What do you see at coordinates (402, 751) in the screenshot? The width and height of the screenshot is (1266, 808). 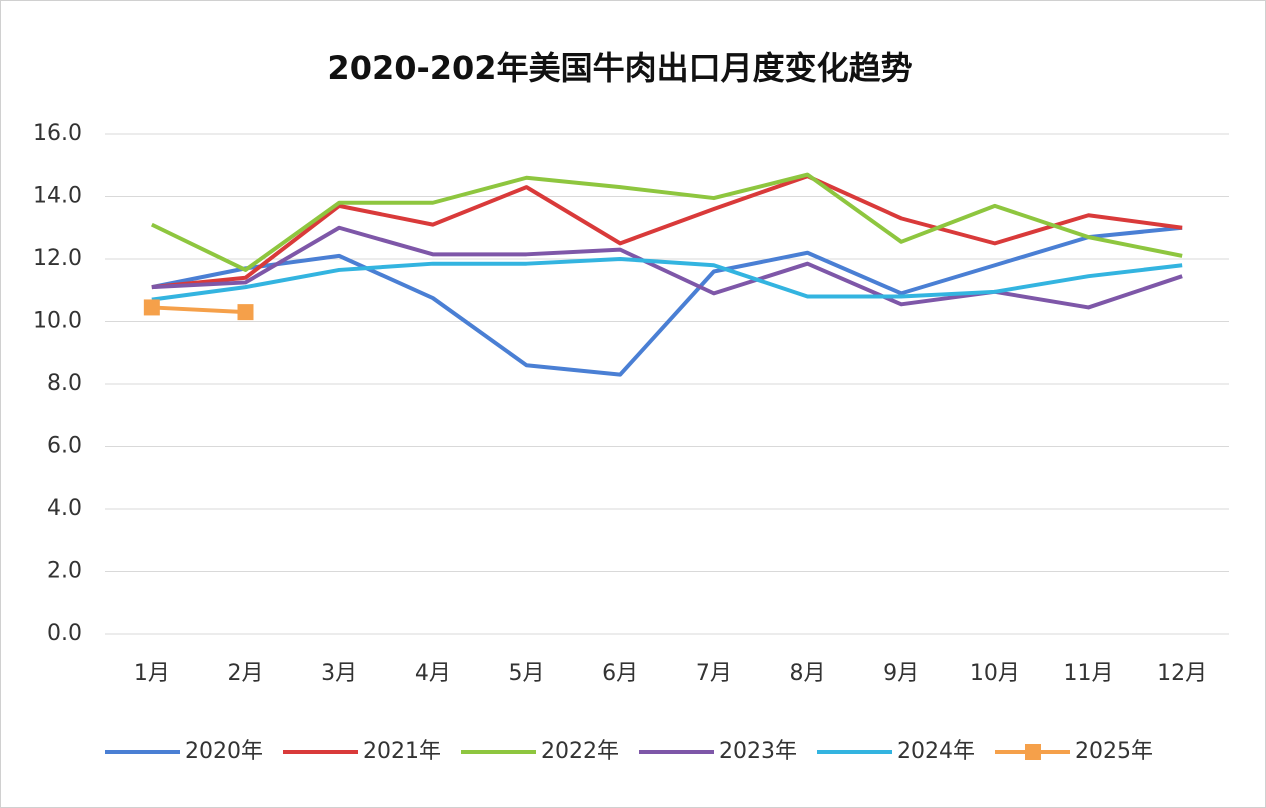 I see `legend-label: 2021年` at bounding box center [402, 751].